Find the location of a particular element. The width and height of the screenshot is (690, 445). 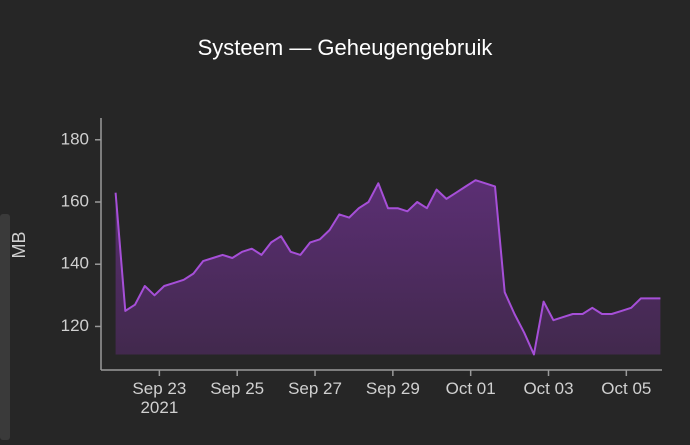

x-tick-label: Oct 01 is located at coordinates (471, 388).